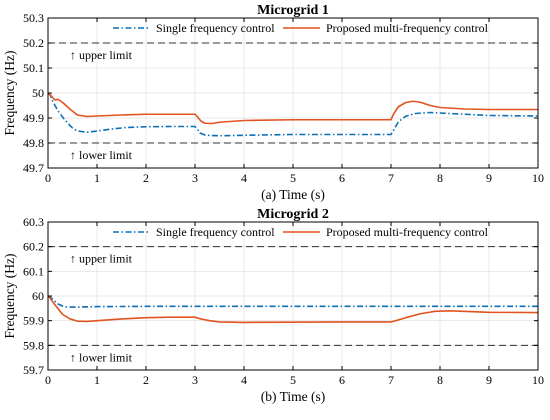 Image resolution: width=550 pixels, height=420 pixels. Describe the element at coordinates (33, 18) in the screenshot. I see `y-tick-label: 50.3` at that location.